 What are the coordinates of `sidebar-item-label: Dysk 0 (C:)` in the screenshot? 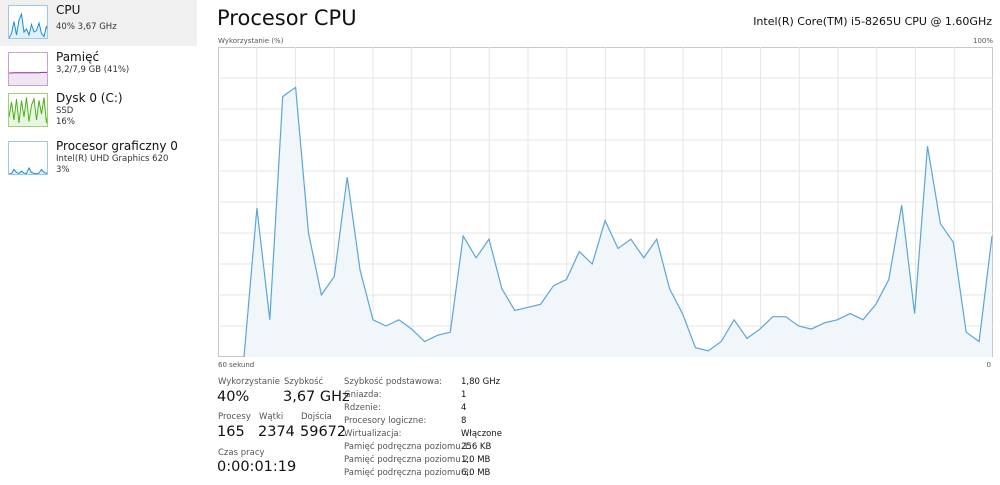 It's located at (89, 98).